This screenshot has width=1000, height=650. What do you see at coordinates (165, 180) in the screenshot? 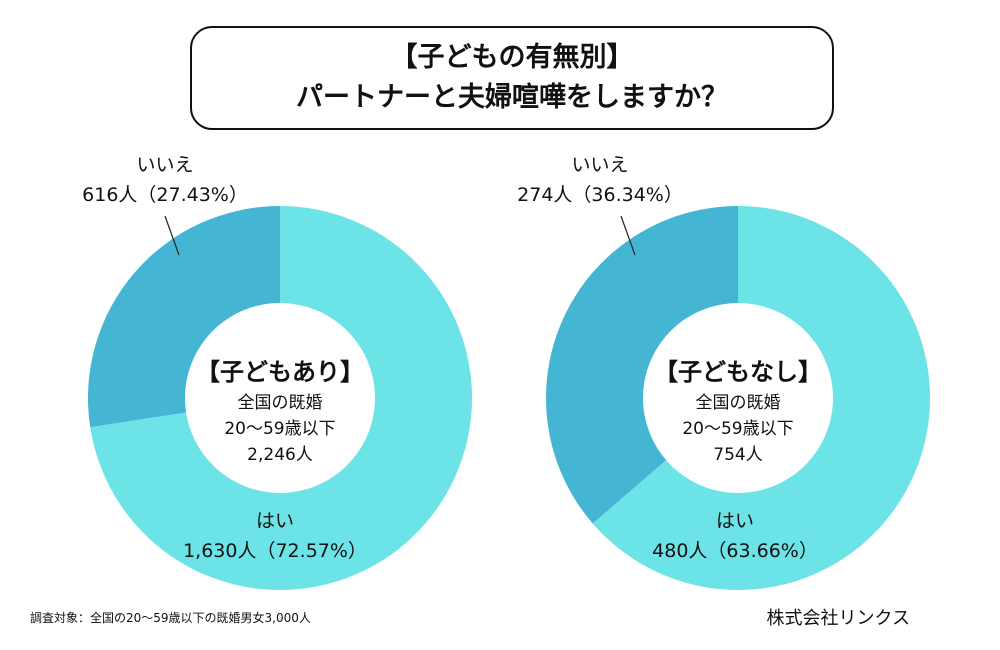
I see `left-no-label: いいえ 616人（27.43%）` at bounding box center [165, 180].